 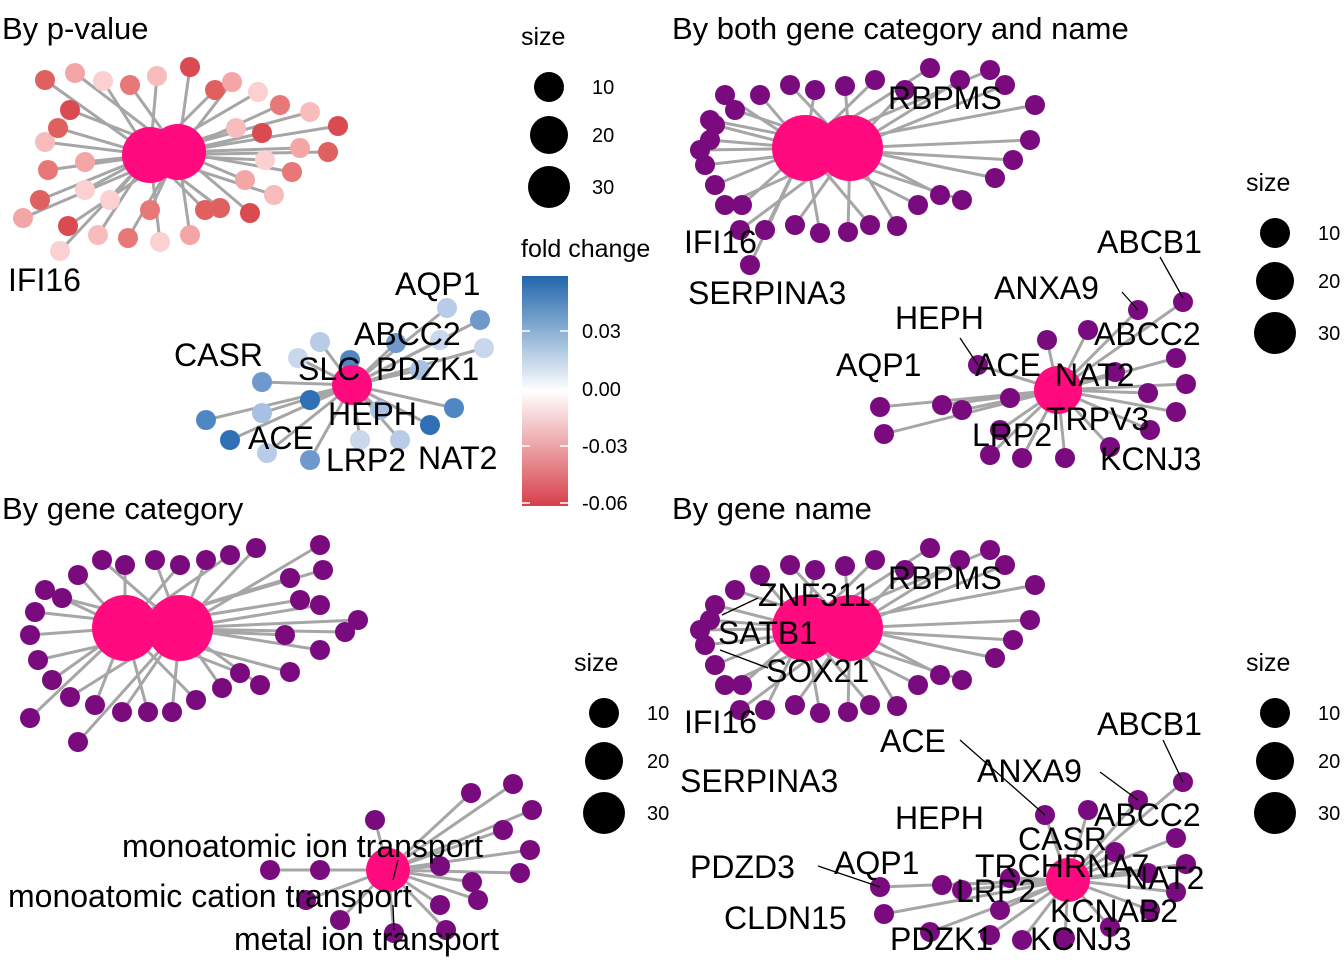 I want to click on node-label-abcc2: ABCC2, so click(x=1147, y=334).